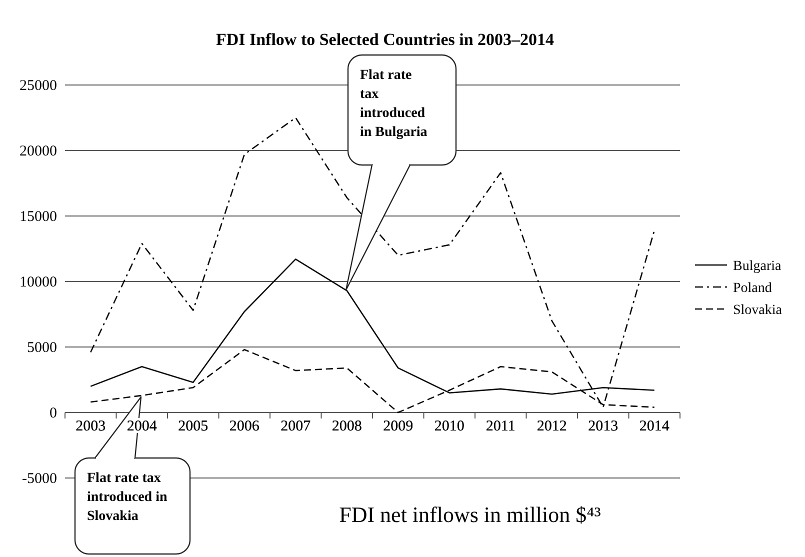 This screenshot has height=557, width=805. Describe the element at coordinates (654, 426) in the screenshot. I see `x-tick-label: 2014` at that location.